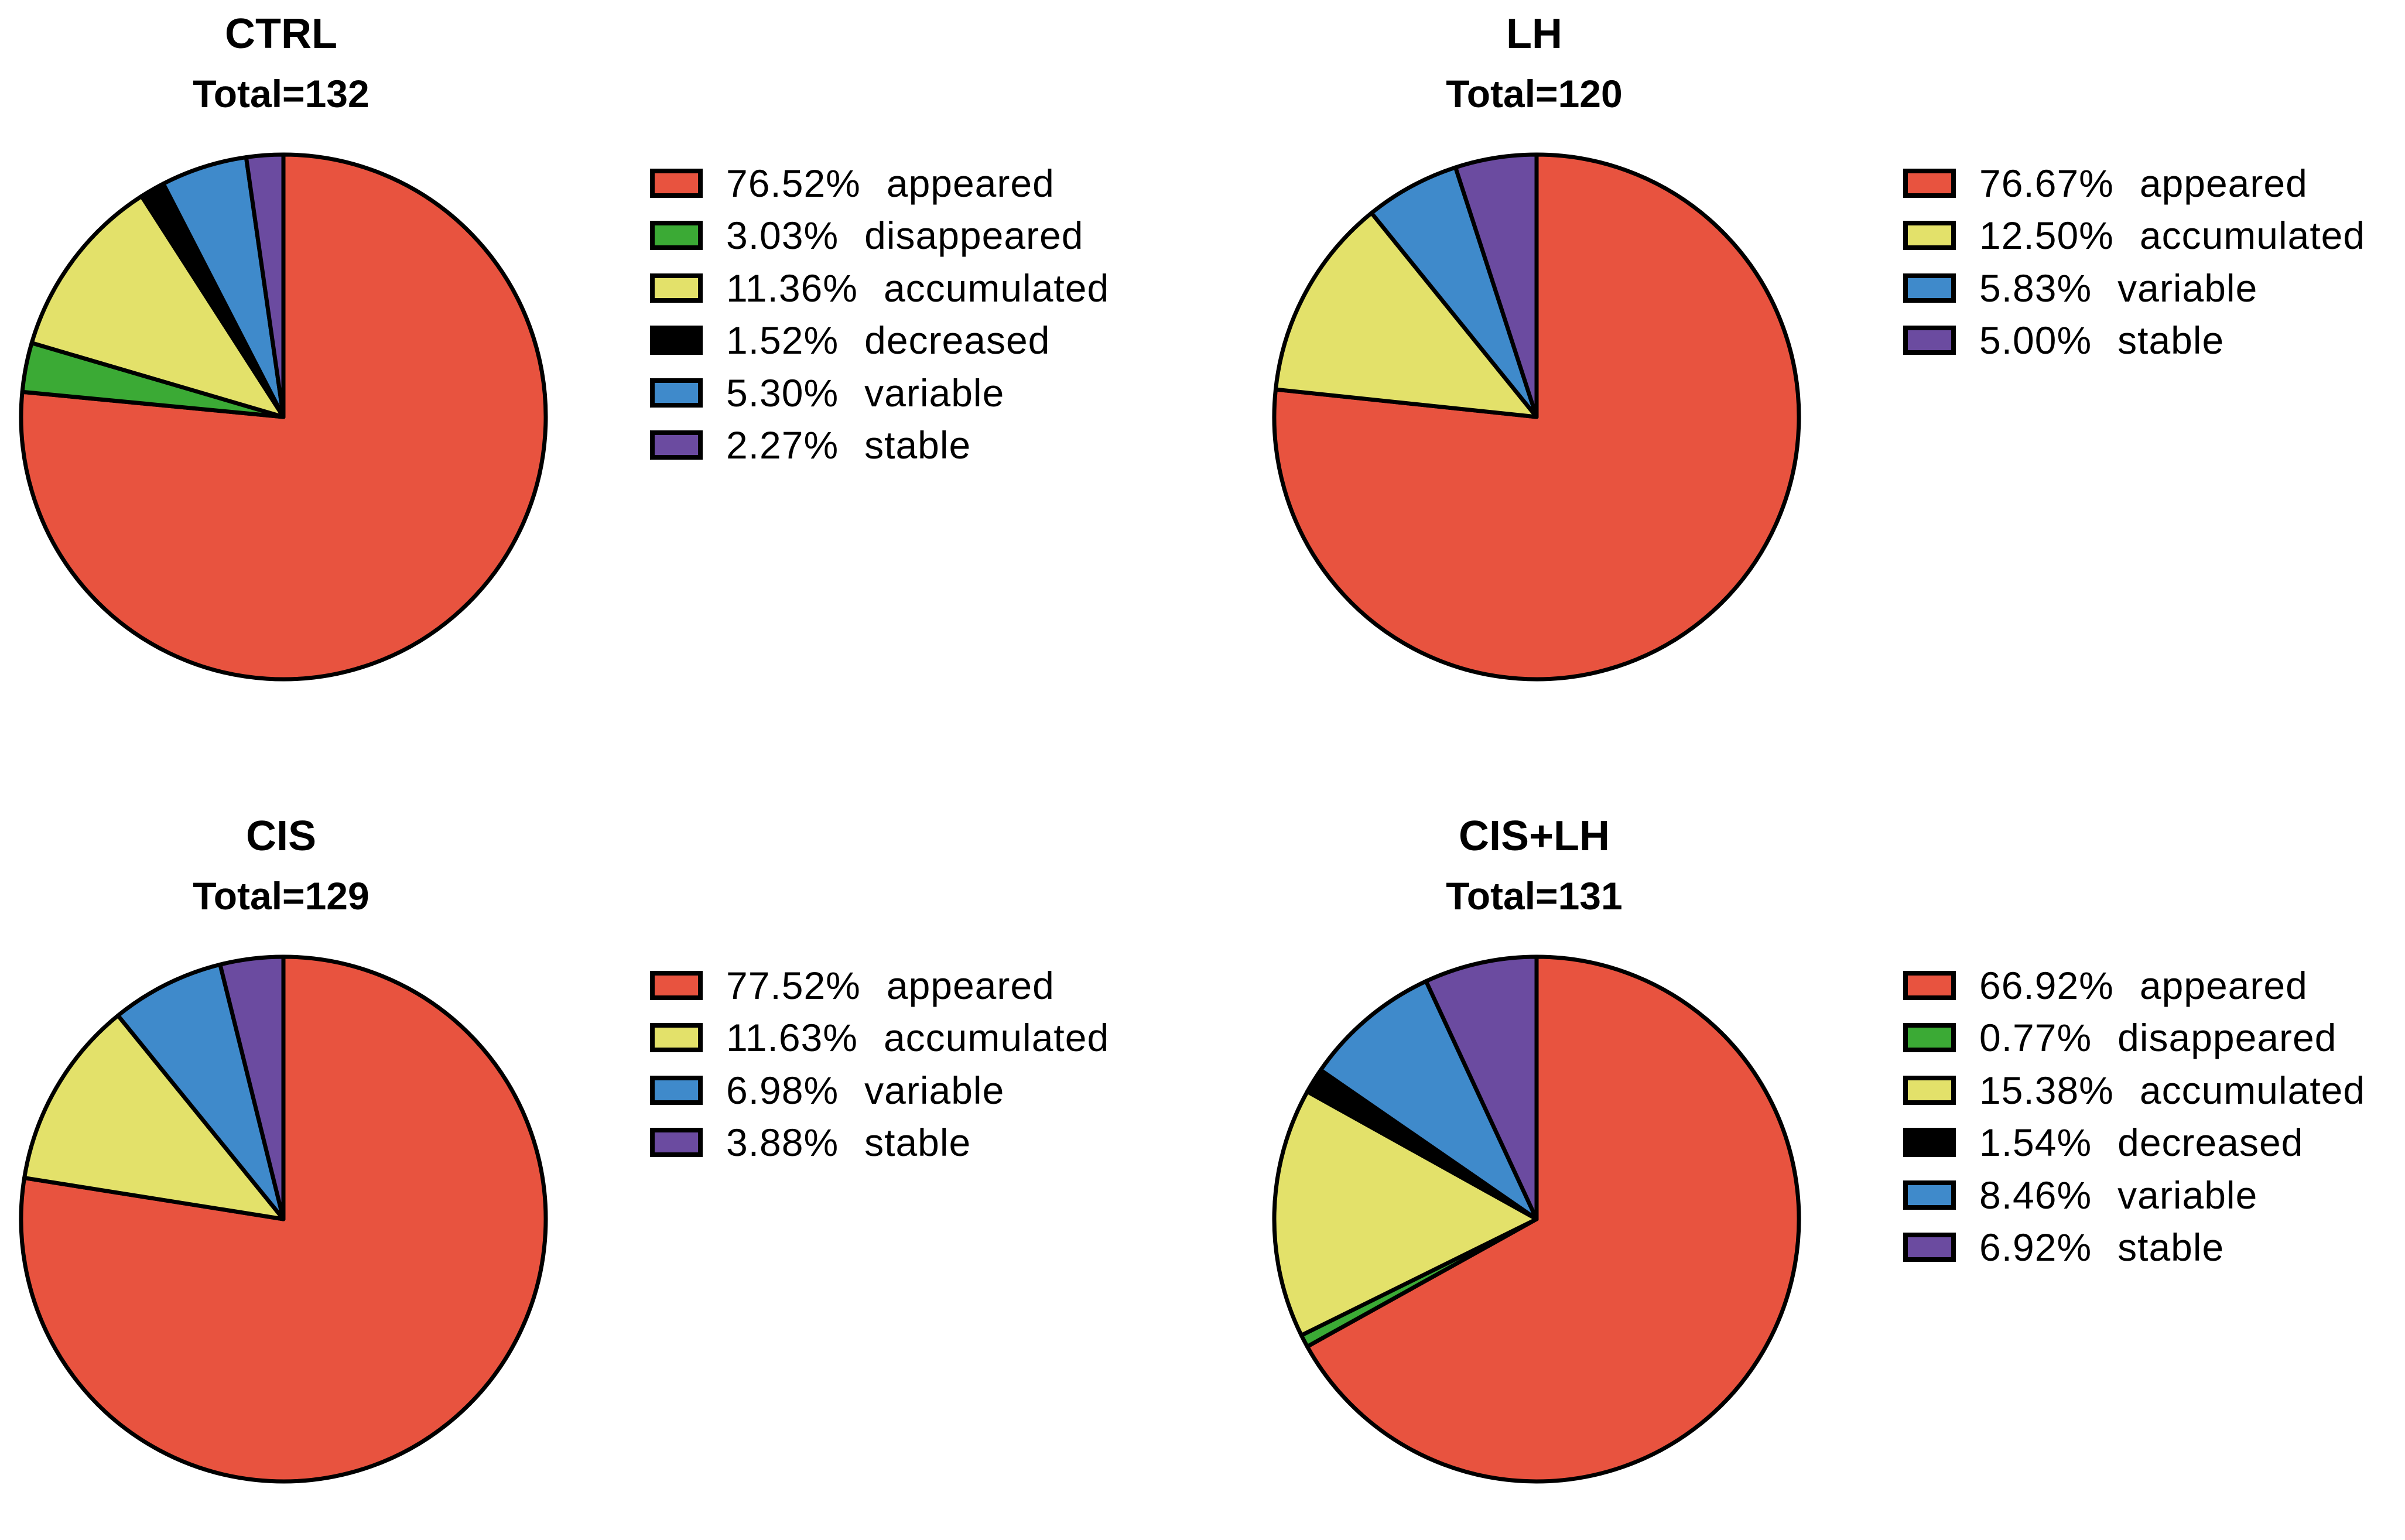 This screenshot has width=2405, height=1540. Describe the element at coordinates (2134, 236) in the screenshot. I see `legend-item: 12.50% accumulated` at that location.